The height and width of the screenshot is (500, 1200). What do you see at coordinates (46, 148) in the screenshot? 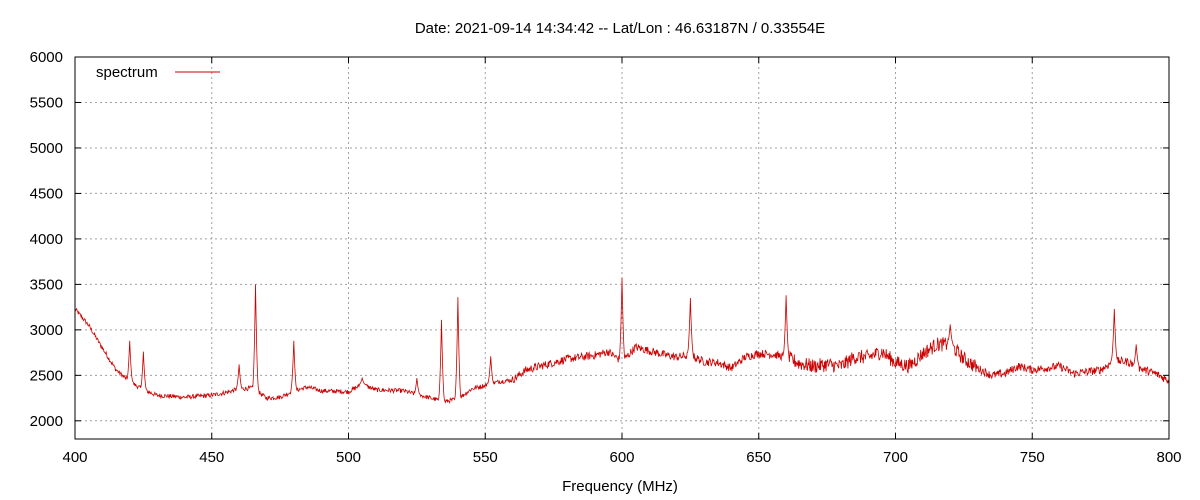
I see `y-tick-label-5000: 5000` at bounding box center [46, 148].